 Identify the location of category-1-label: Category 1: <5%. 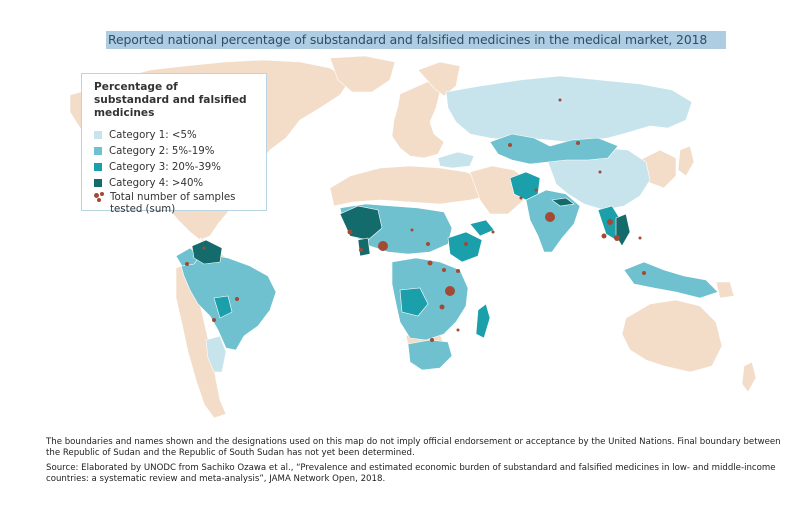
(153, 135).